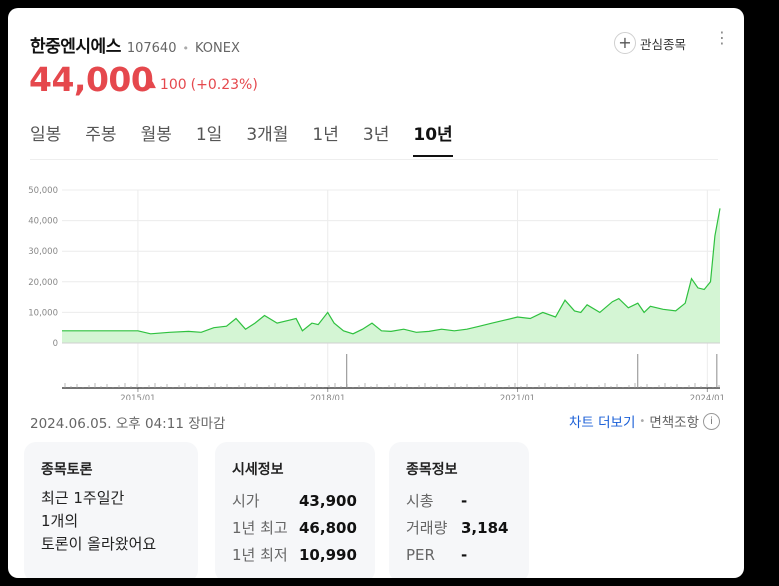 The image size is (779, 586). I want to click on change-percent: (+0.23%), so click(224, 85).